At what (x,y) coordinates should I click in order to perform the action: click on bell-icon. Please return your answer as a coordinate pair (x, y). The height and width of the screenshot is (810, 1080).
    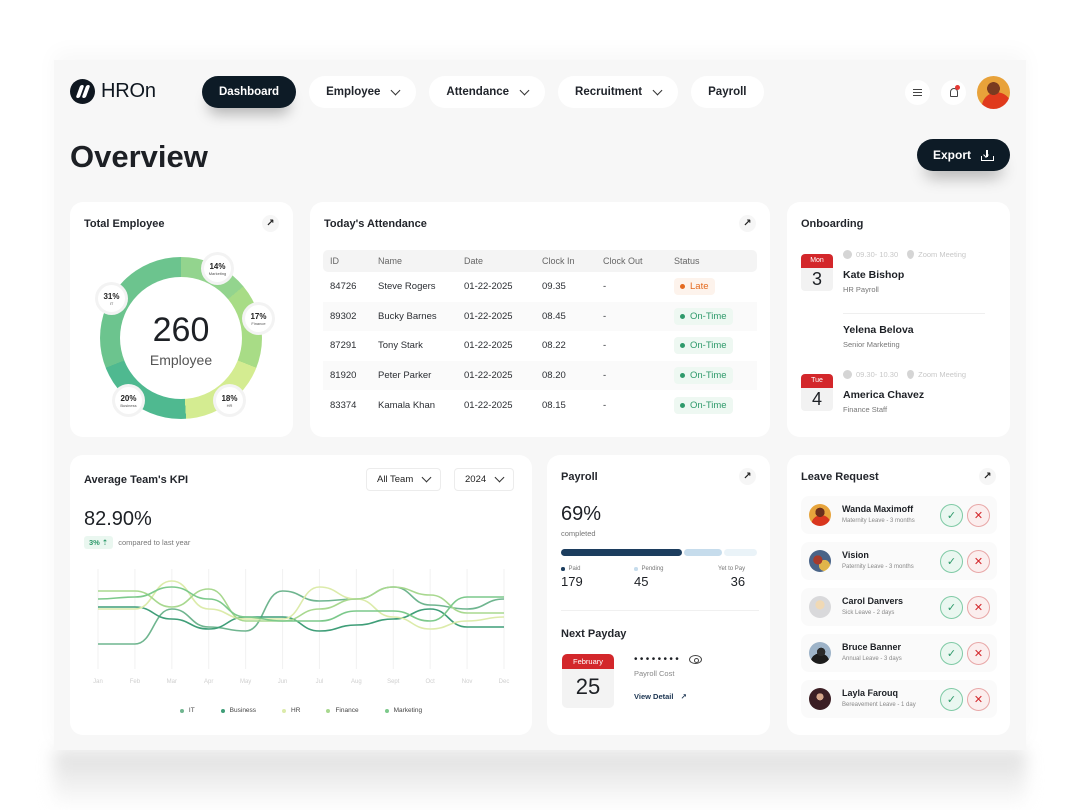
    Looking at the image, I should click on (953, 92).